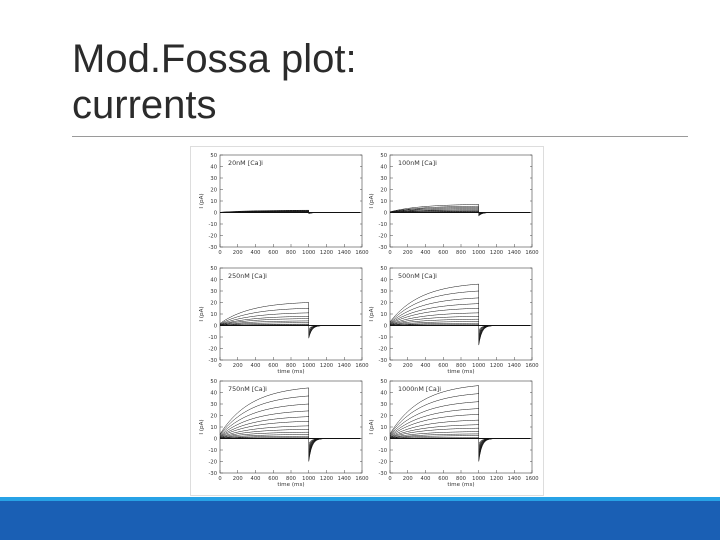 This screenshot has width=720, height=540. Describe the element at coordinates (326, 479) in the screenshot. I see `x-tick-label: 1200` at that location.